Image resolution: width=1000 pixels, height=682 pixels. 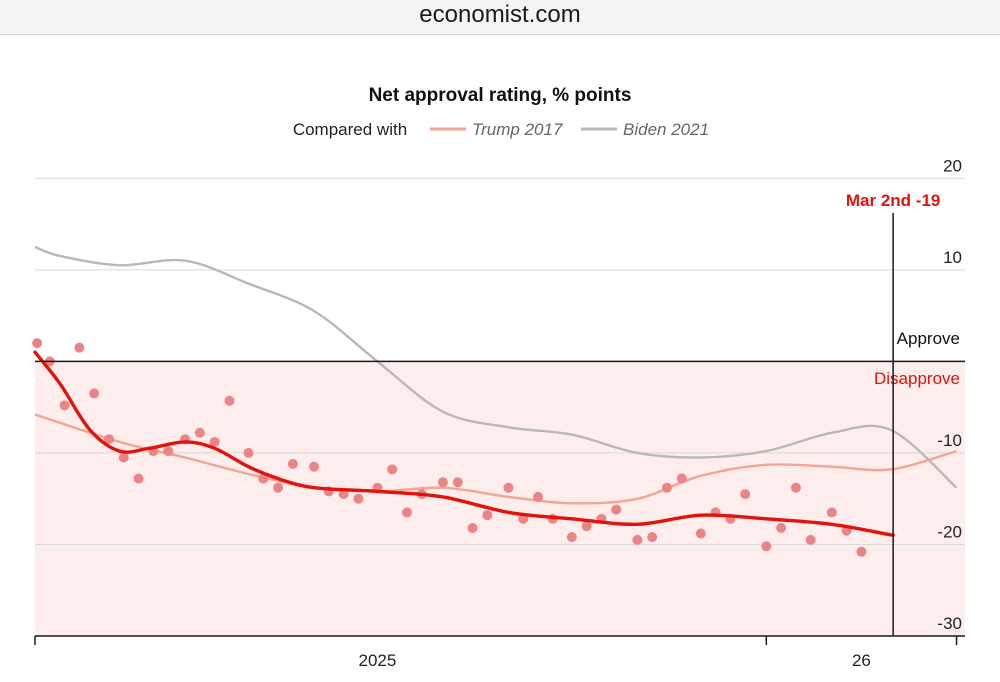 What do you see at coordinates (666, 129) in the screenshot?
I see `legend-label-biden-2021: Biden 2021` at bounding box center [666, 129].